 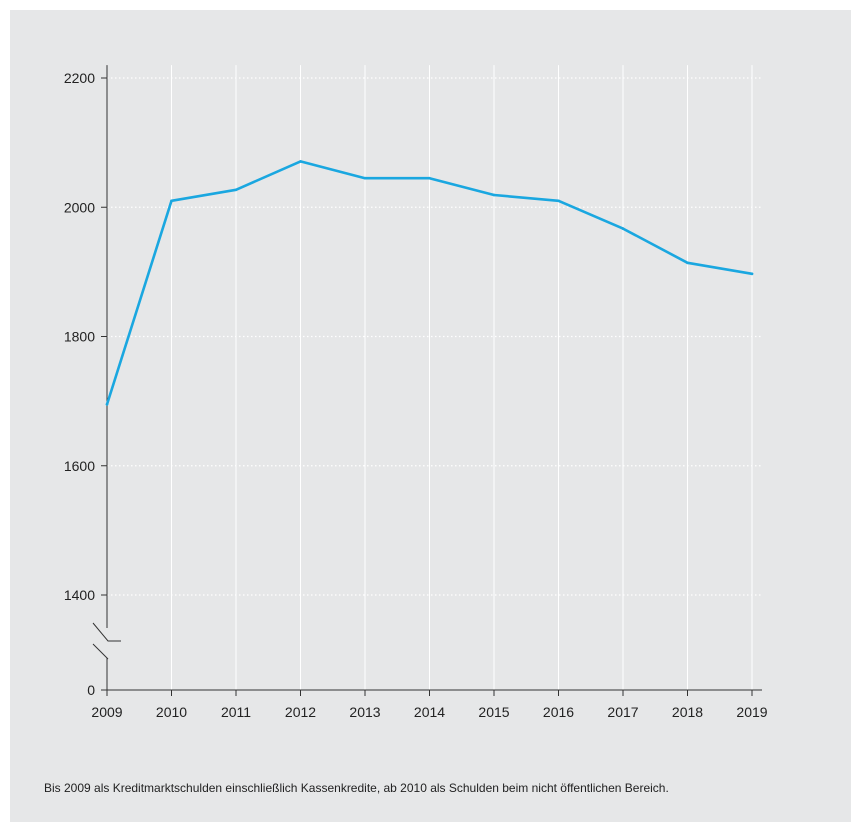 What do you see at coordinates (364, 712) in the screenshot?
I see `x-tick-label: 2013` at bounding box center [364, 712].